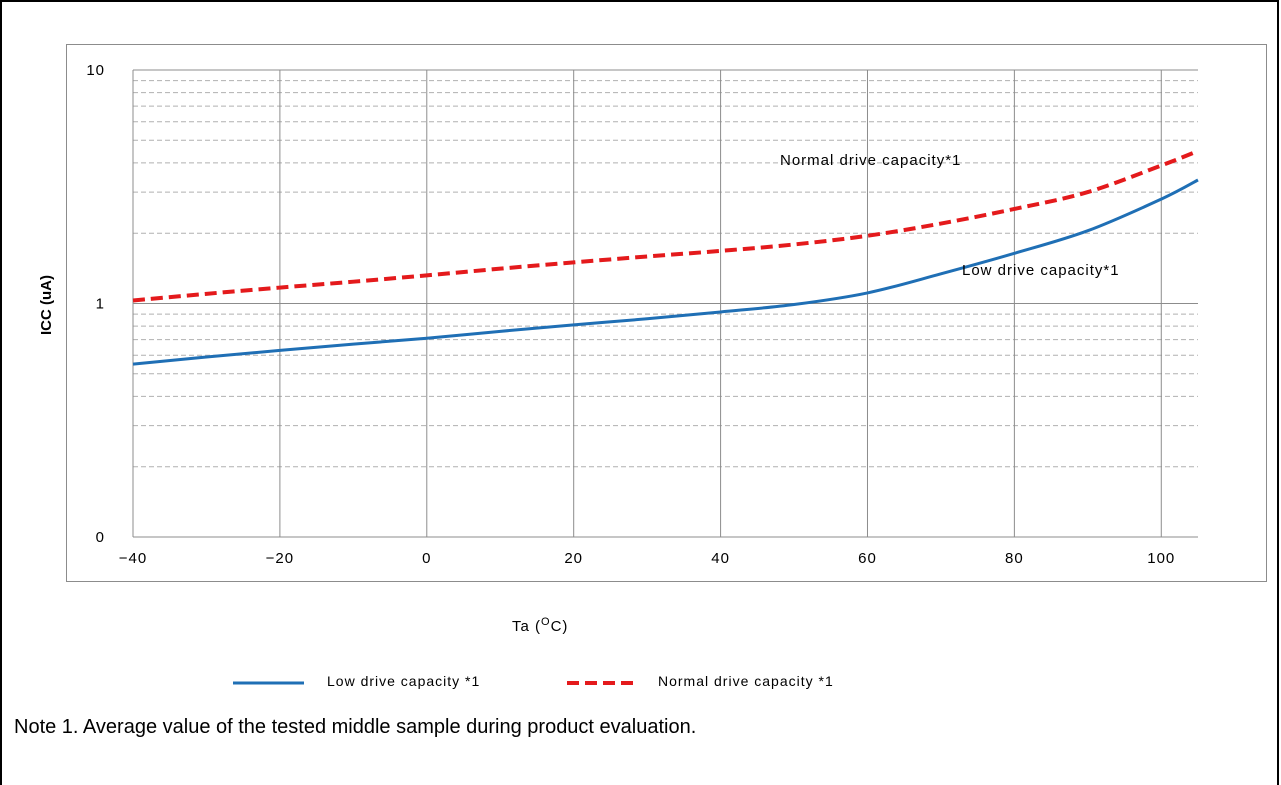 This screenshot has width=1281, height=785. What do you see at coordinates (540, 625) in the screenshot?
I see `x-axis-label: Ta (OC)` at bounding box center [540, 625].